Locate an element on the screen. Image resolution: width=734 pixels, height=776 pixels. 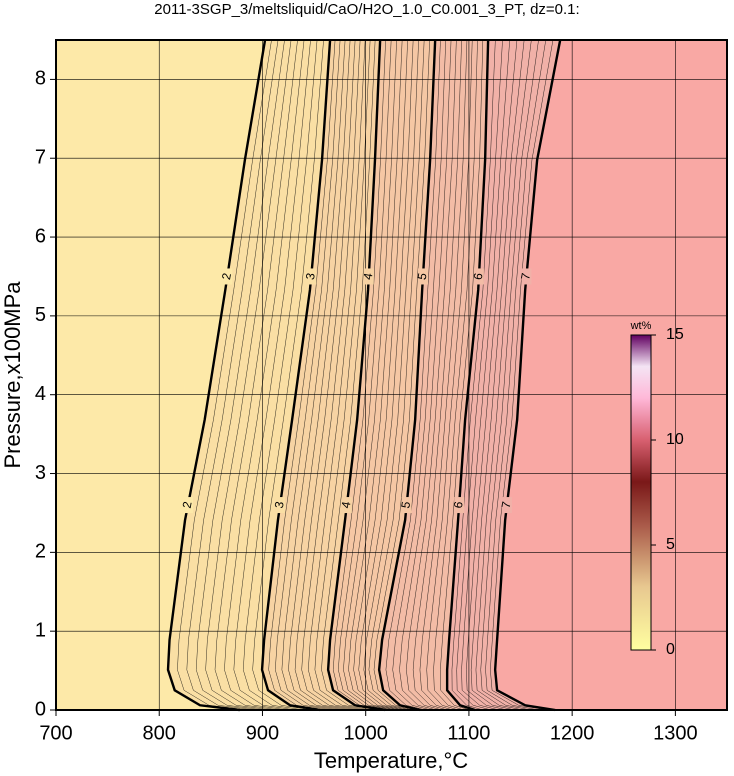
y-tick-label: 0 is located at coordinates (40, 709).